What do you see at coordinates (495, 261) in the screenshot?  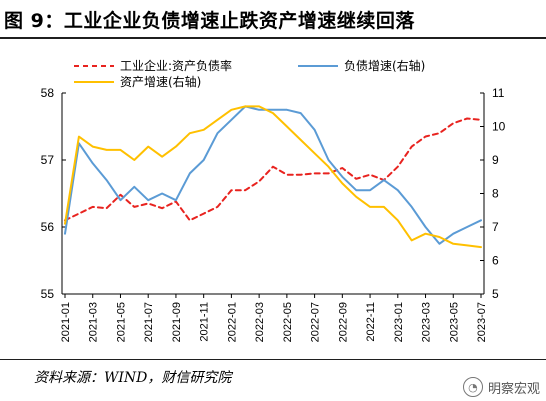 I see `right-tick-label: 6` at bounding box center [495, 261].